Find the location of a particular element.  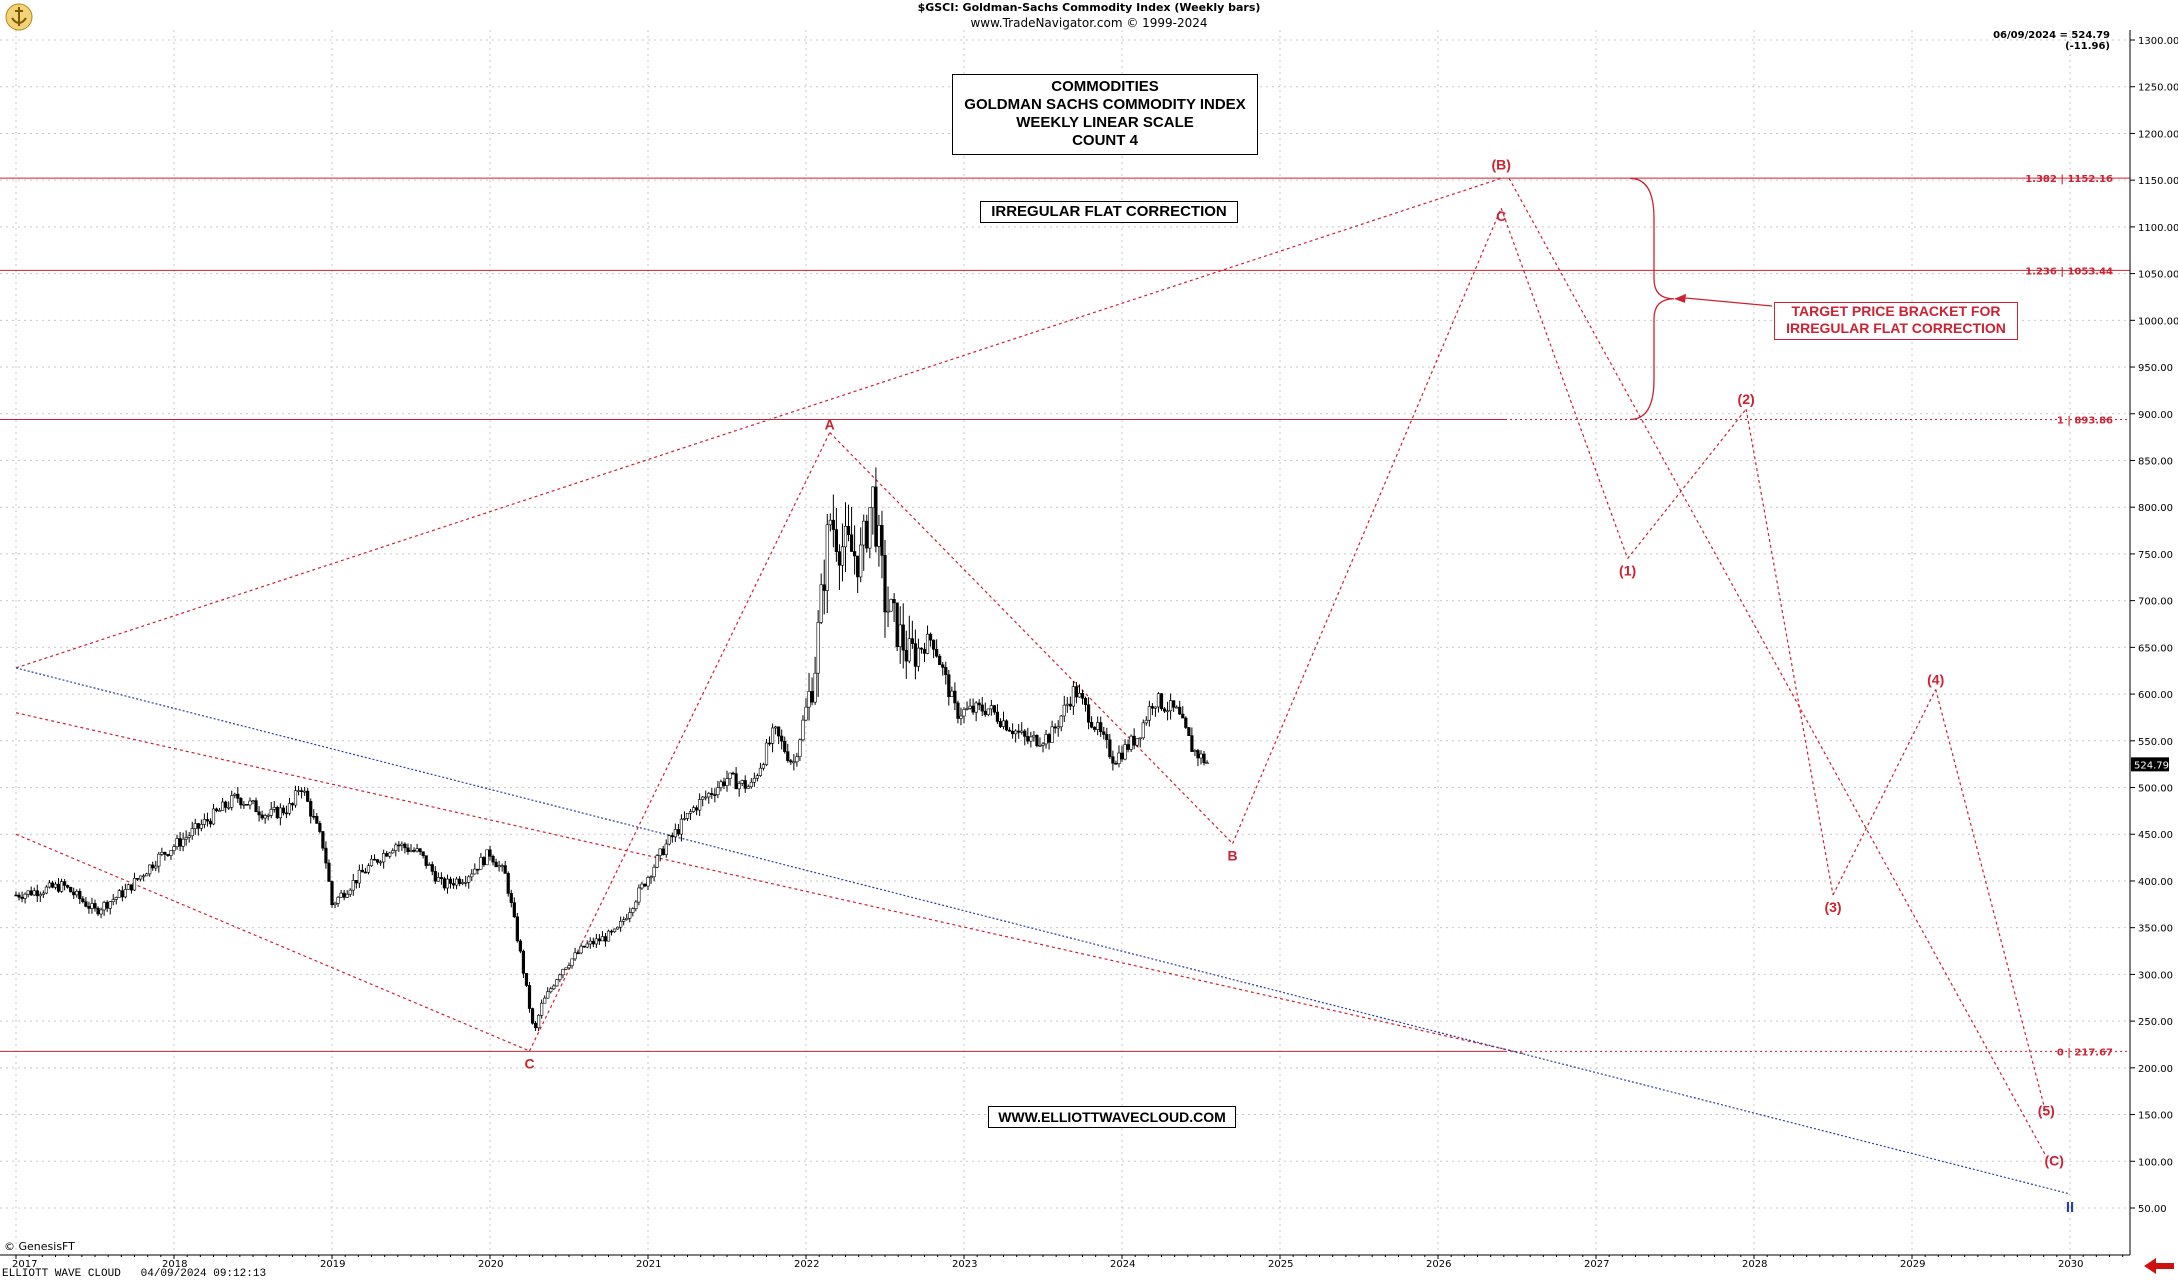

scroll-left-arrow-icon is located at coordinates (2159, 1266).